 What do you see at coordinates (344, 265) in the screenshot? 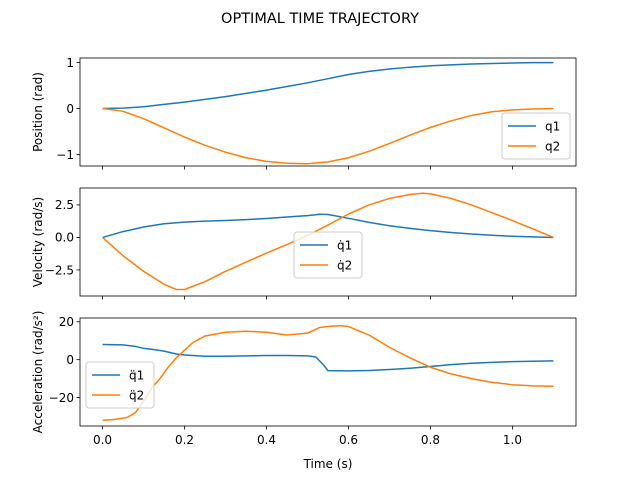
I see `legend-label-q2dot: q̇2` at bounding box center [344, 265].